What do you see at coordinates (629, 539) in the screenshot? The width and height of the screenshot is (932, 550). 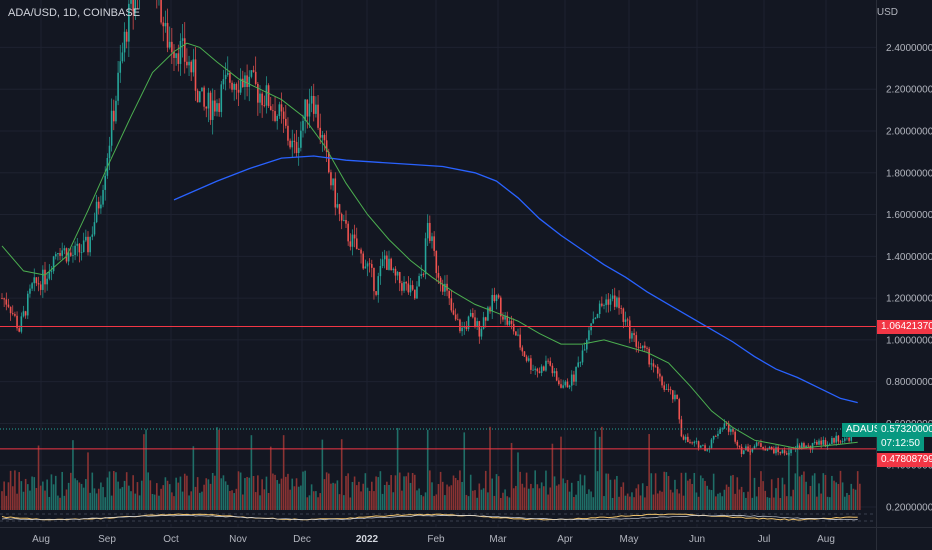 I see `time-tick-label: May` at bounding box center [629, 539].